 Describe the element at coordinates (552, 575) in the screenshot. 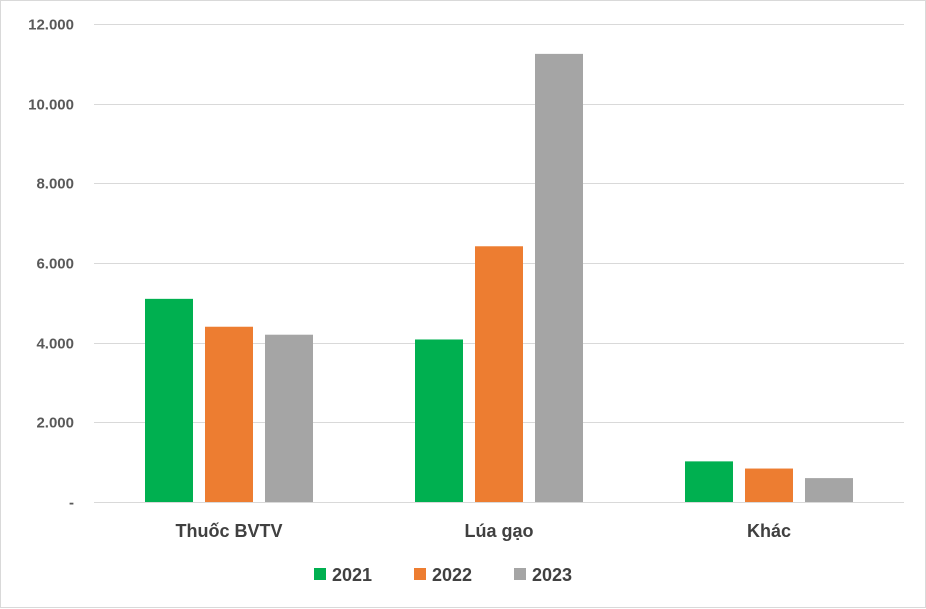

I see `legend-label-2023: 2023` at that location.